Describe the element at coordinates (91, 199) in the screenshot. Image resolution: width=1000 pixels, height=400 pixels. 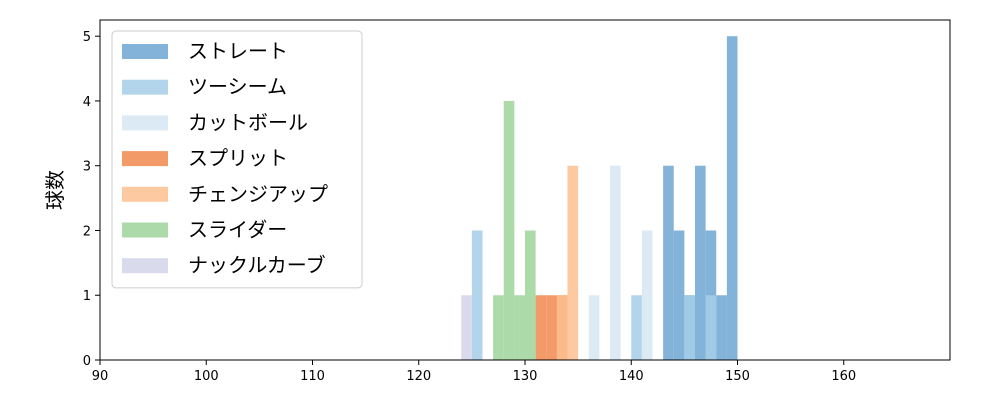
I see `y-axis: 0 1 2 3 4 5` at that location.